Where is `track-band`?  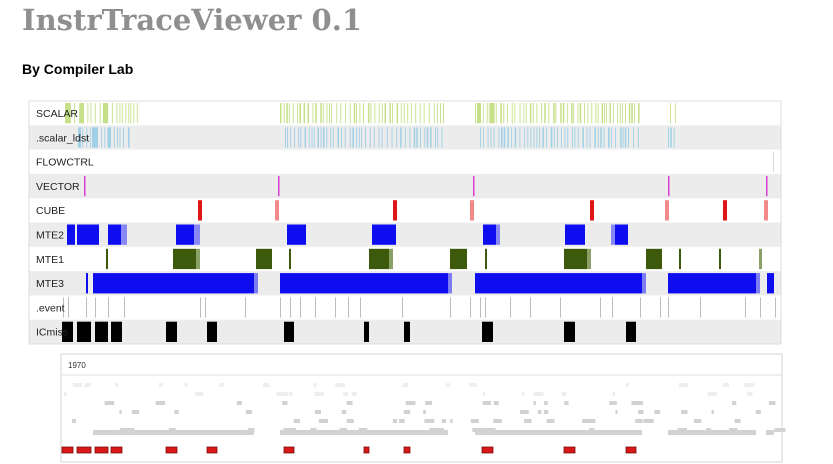
track-band is located at coordinates (405, 234).